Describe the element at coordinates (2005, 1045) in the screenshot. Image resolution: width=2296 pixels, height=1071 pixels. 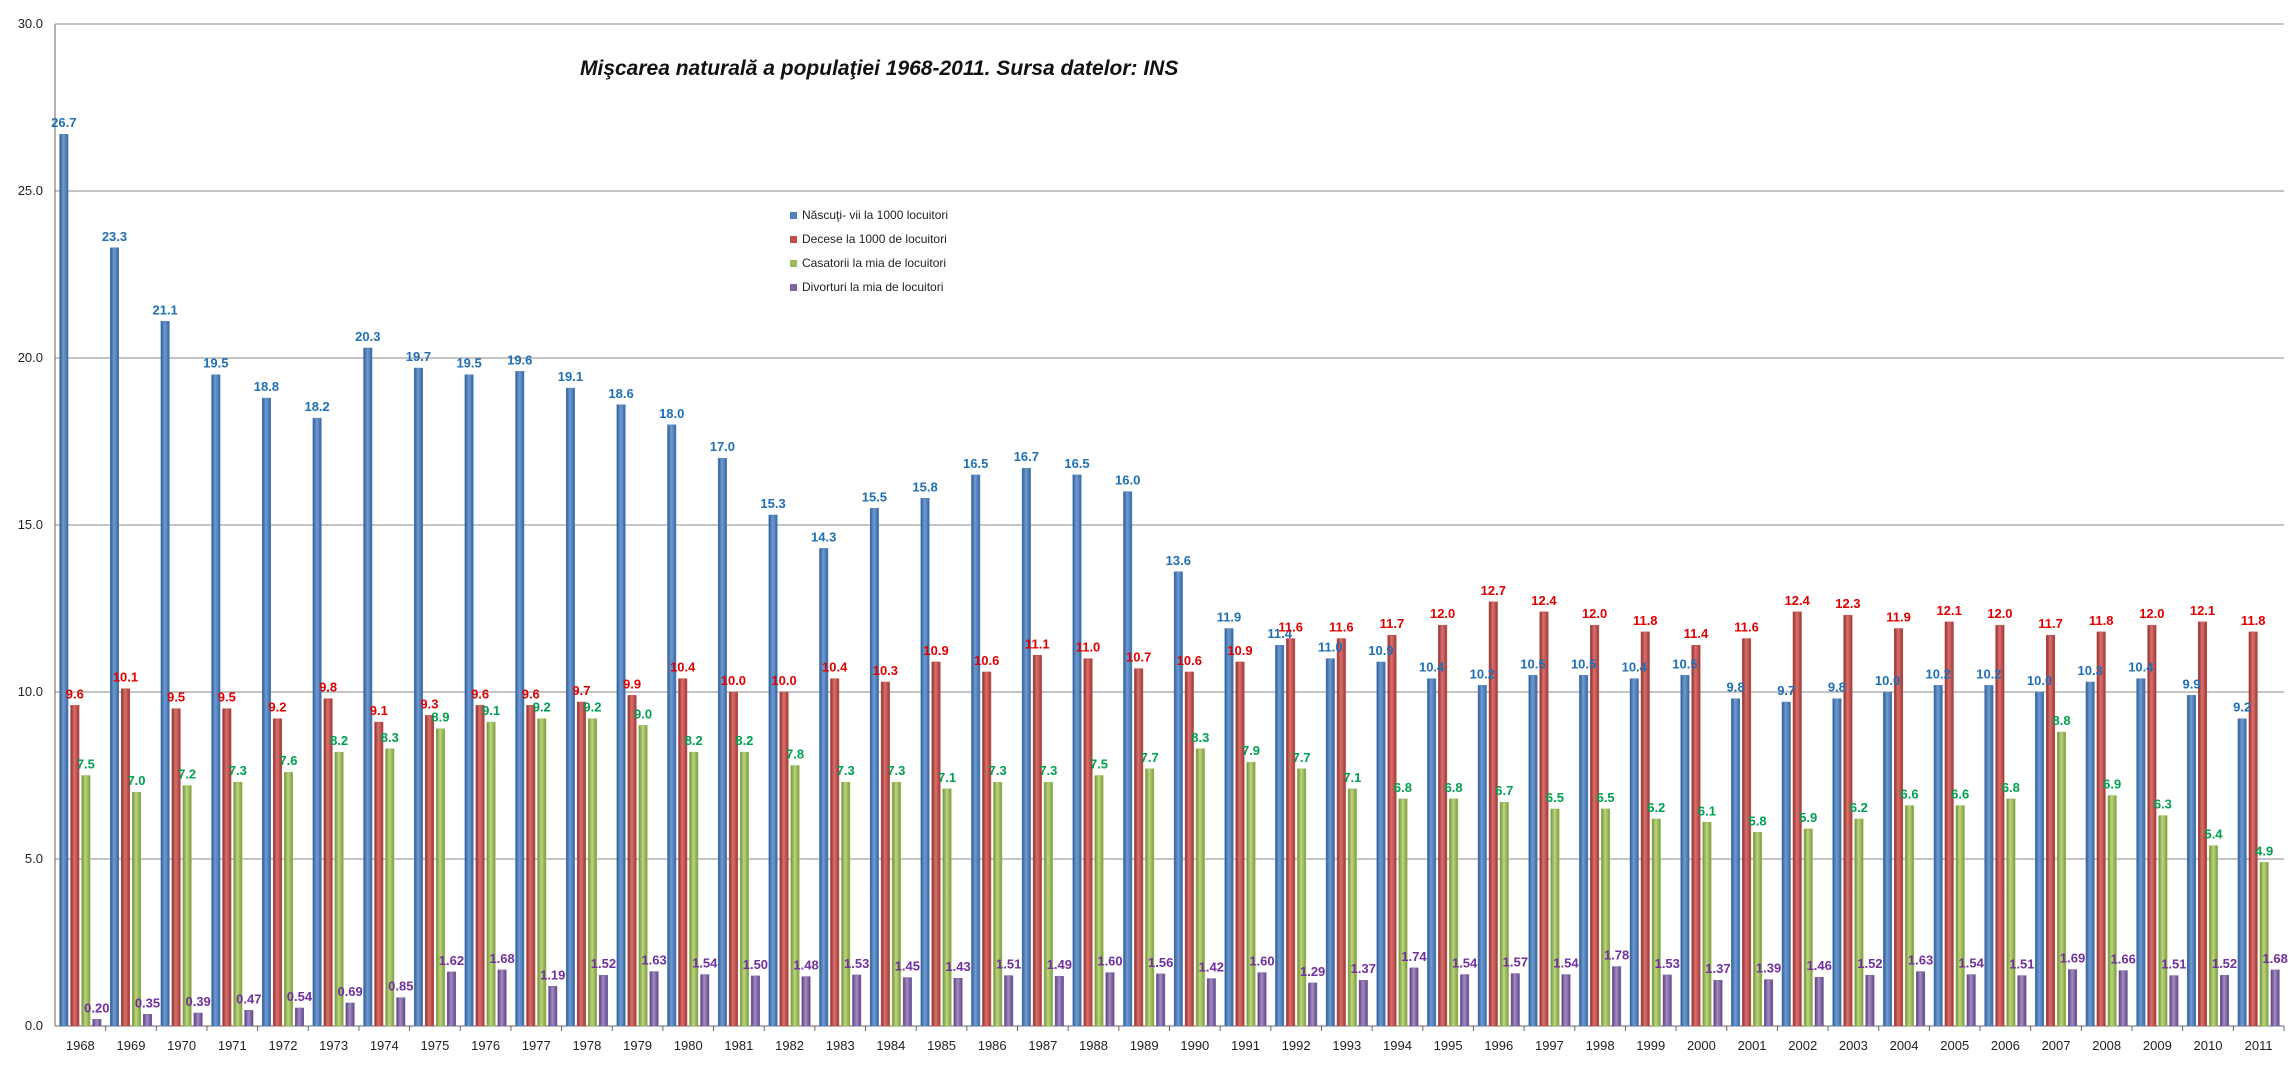
I see `x-tick-label: 2006` at that location.